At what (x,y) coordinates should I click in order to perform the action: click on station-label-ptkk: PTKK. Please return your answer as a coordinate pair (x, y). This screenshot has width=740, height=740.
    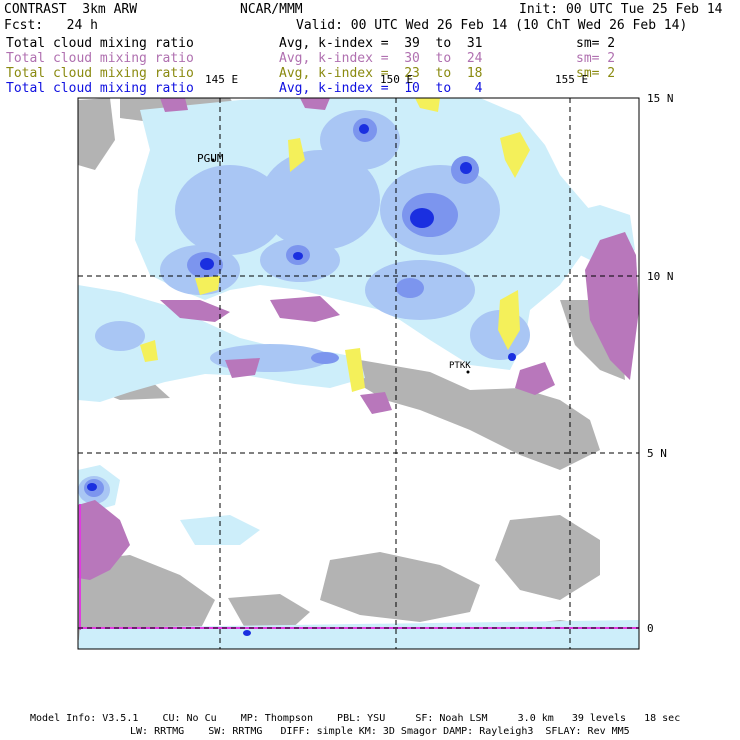
    Looking at the image, I should click on (460, 366).